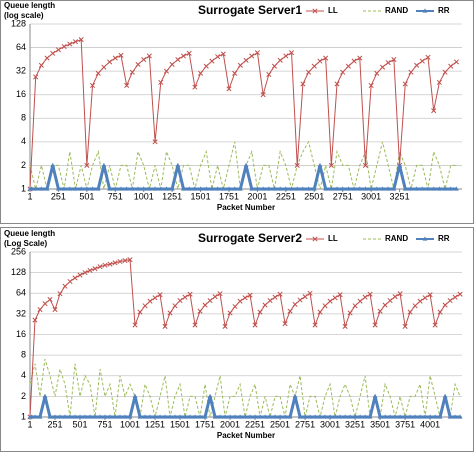 This screenshot has width=474, height=452. Describe the element at coordinates (396, 10) in the screenshot. I see `legend-label: RAND` at that location.